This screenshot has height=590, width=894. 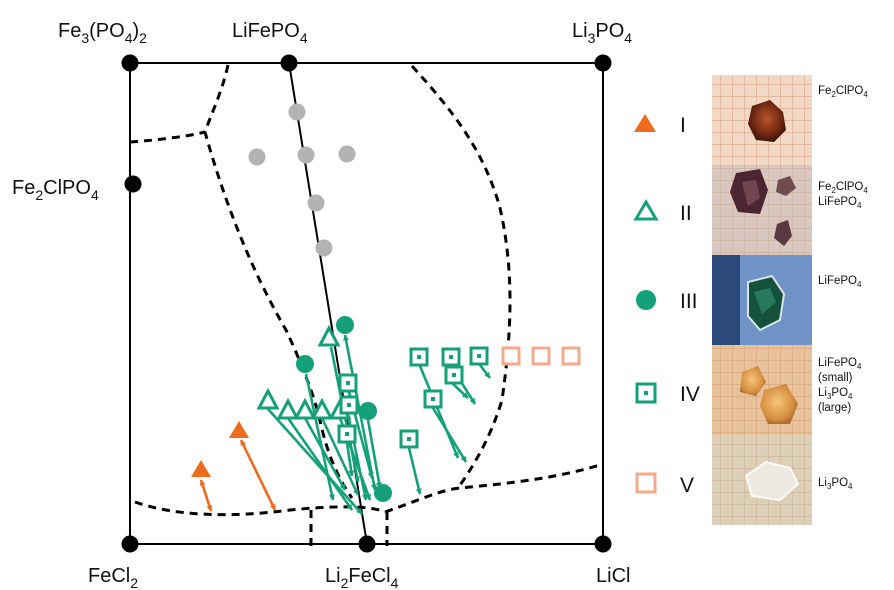 I want to click on corner-point-fe3po42, so click(x=130, y=63).